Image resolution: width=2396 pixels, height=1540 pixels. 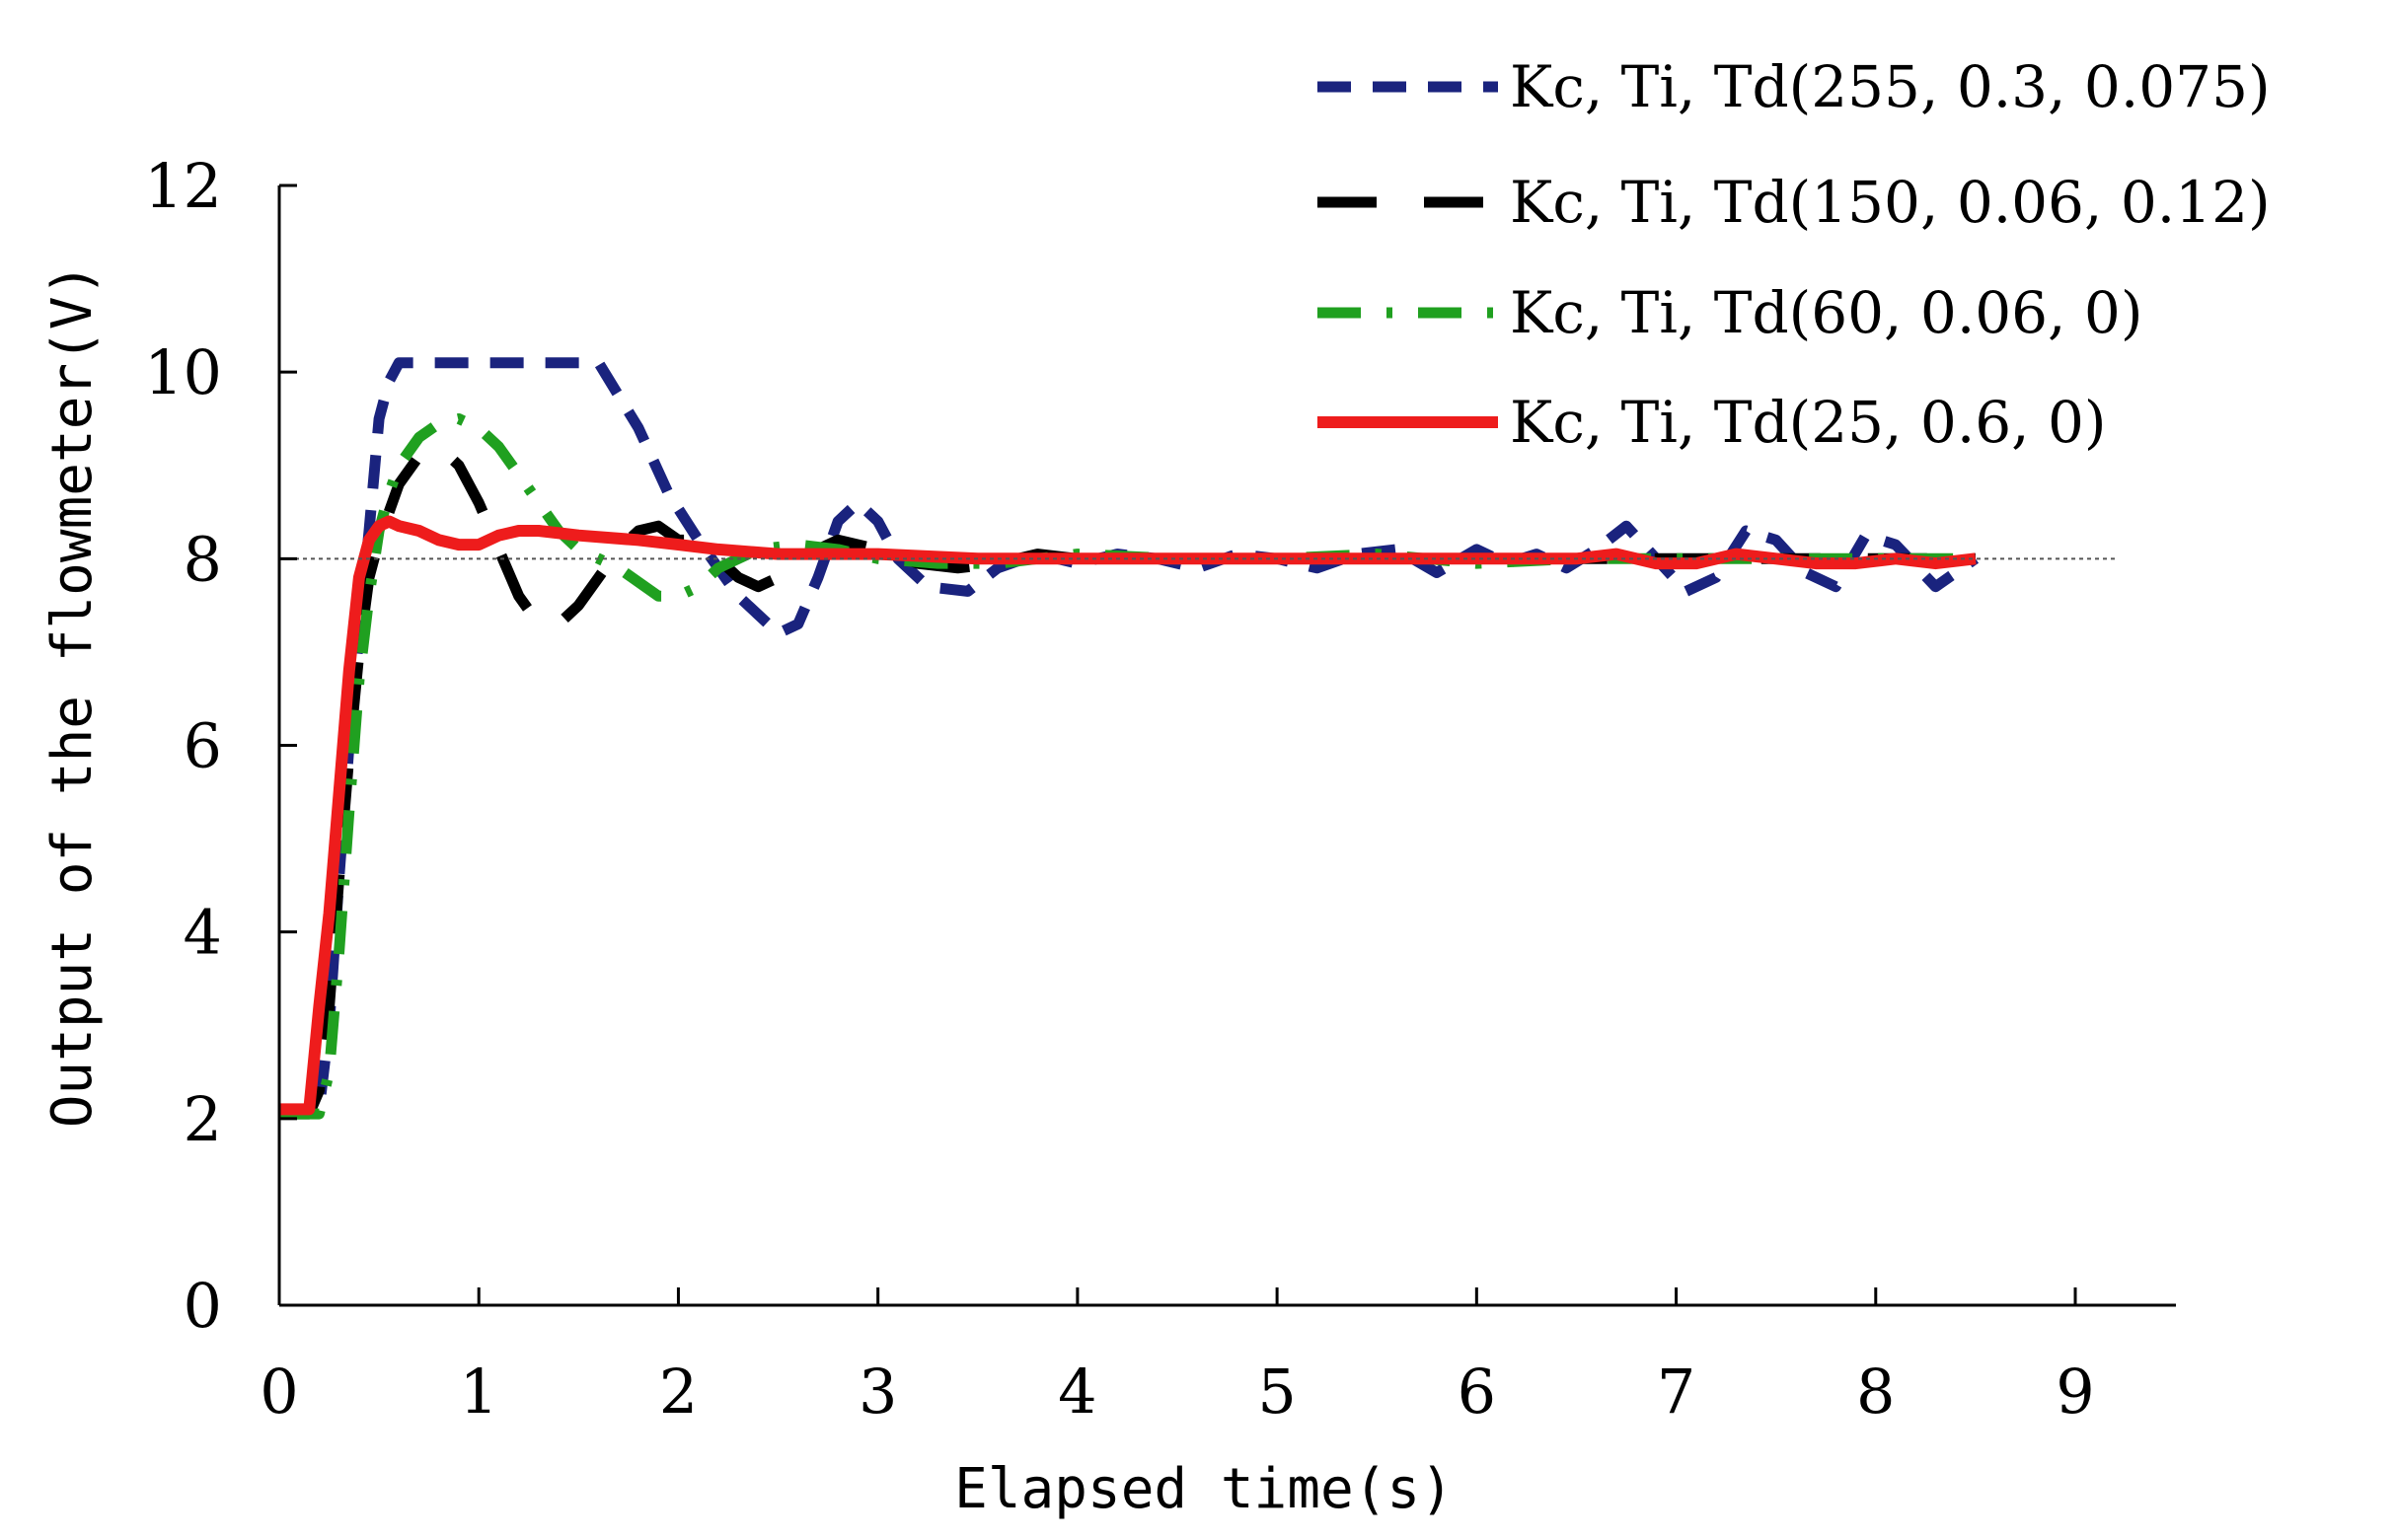 What do you see at coordinates (1077, 1392) in the screenshot?
I see `x-tick-label: 4` at bounding box center [1077, 1392].